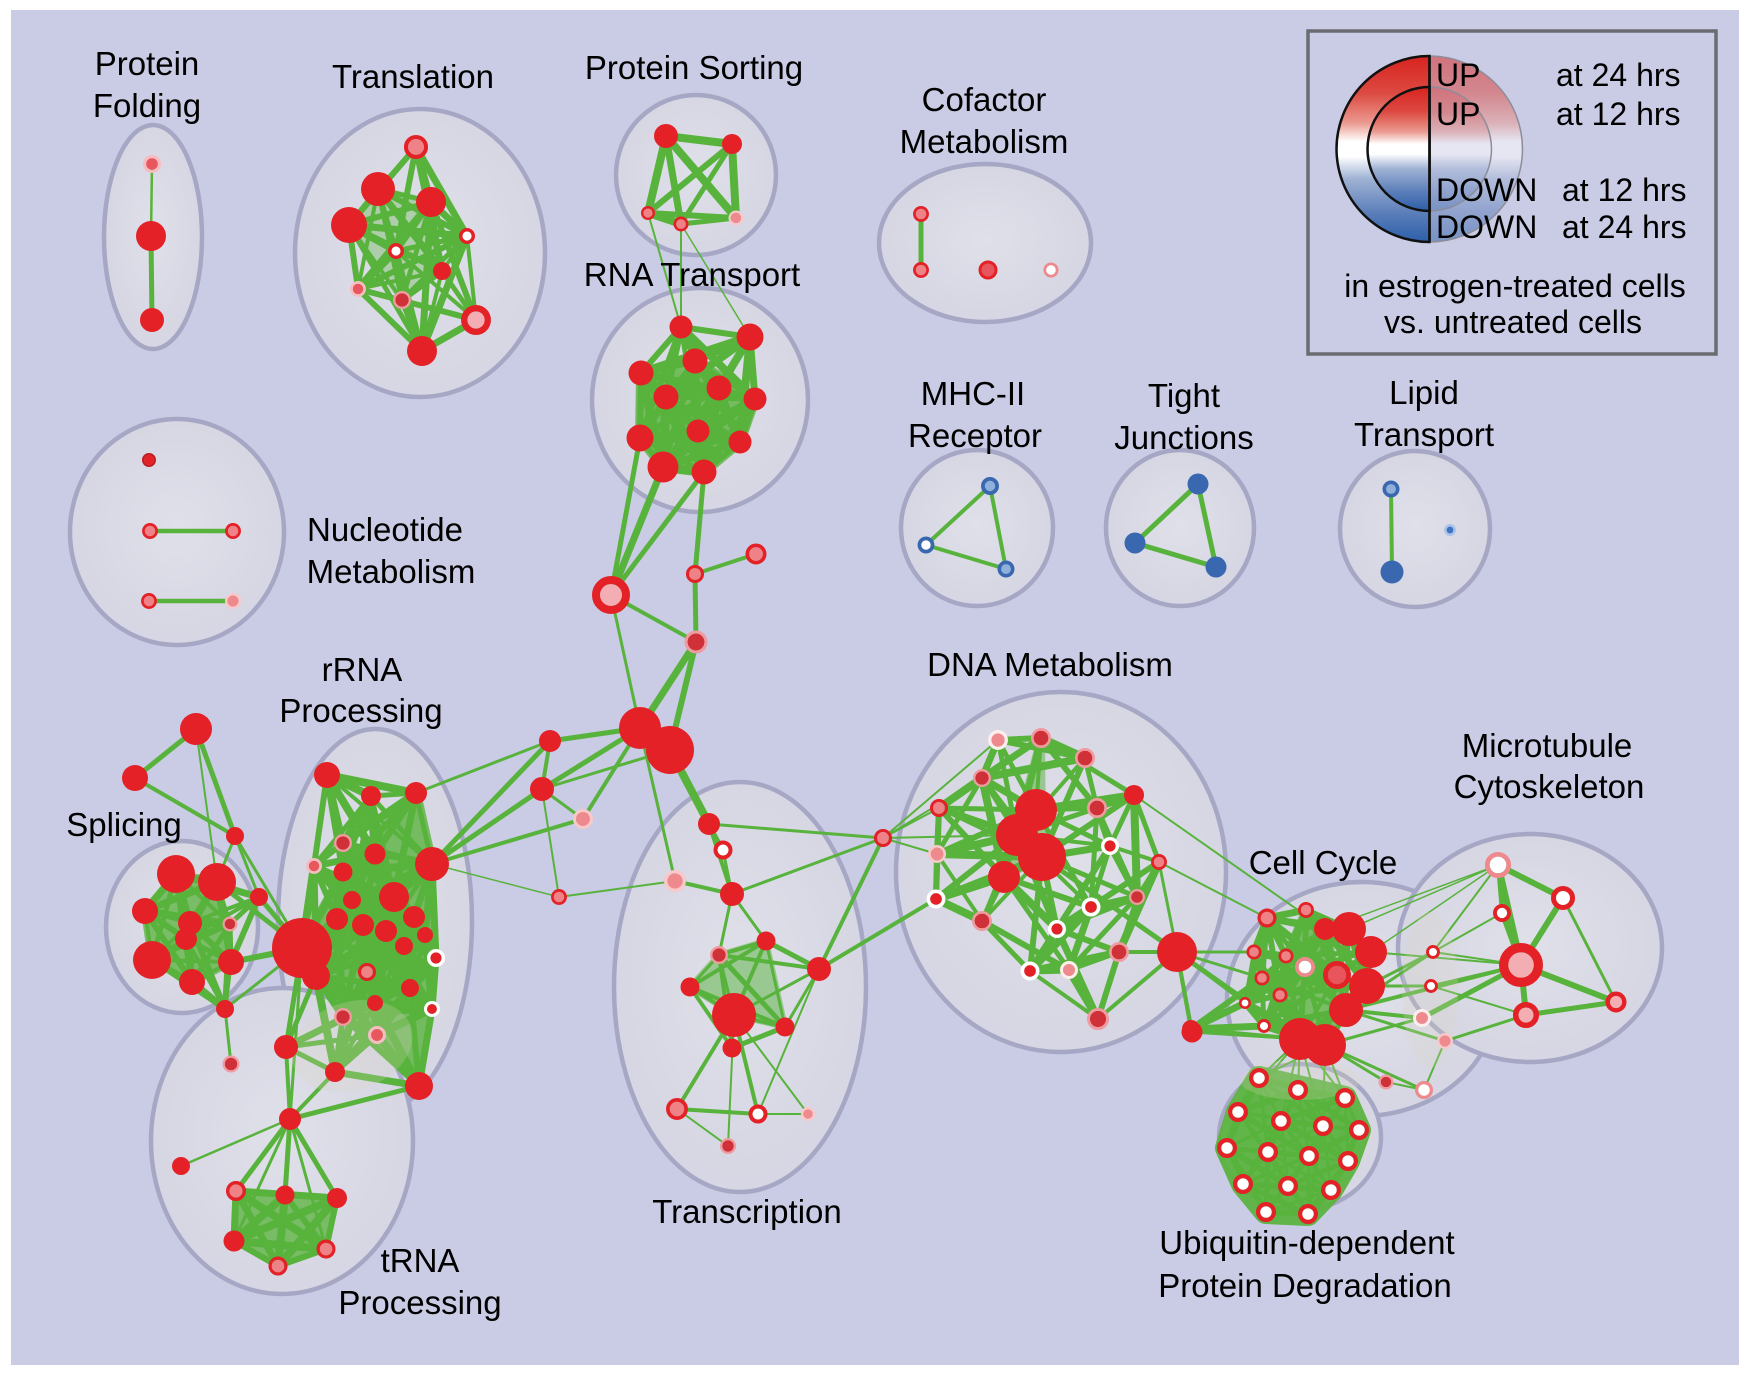 The width and height of the screenshot is (1750, 1376). Describe the element at coordinates (362, 669) in the screenshot. I see `svg-text: rRNA` at that location.